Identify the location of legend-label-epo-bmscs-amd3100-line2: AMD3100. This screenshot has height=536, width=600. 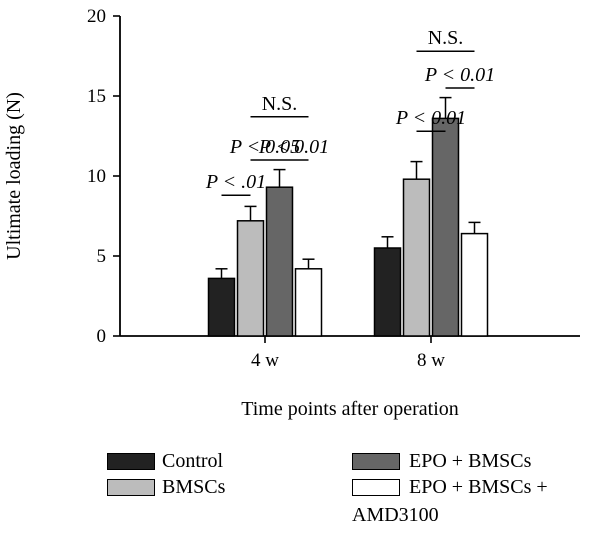
(395, 515).